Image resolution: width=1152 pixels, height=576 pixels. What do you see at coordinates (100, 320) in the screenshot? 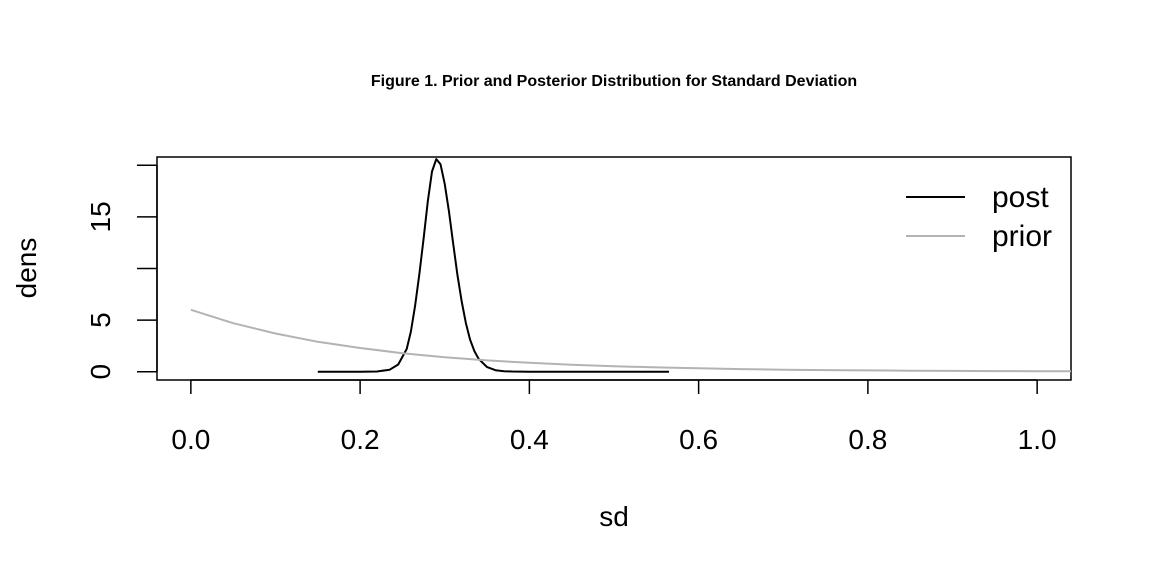
I see `y-tick-label: 5` at bounding box center [100, 320].